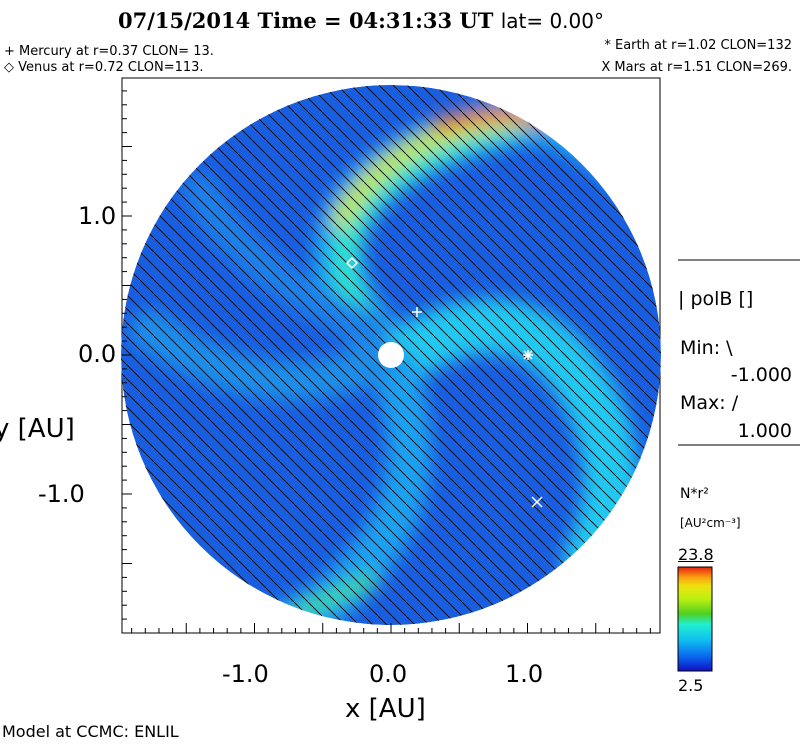 Image resolution: width=800 pixels, height=746 pixels. I want to click on ytick-label: 0.0, so click(97, 354).